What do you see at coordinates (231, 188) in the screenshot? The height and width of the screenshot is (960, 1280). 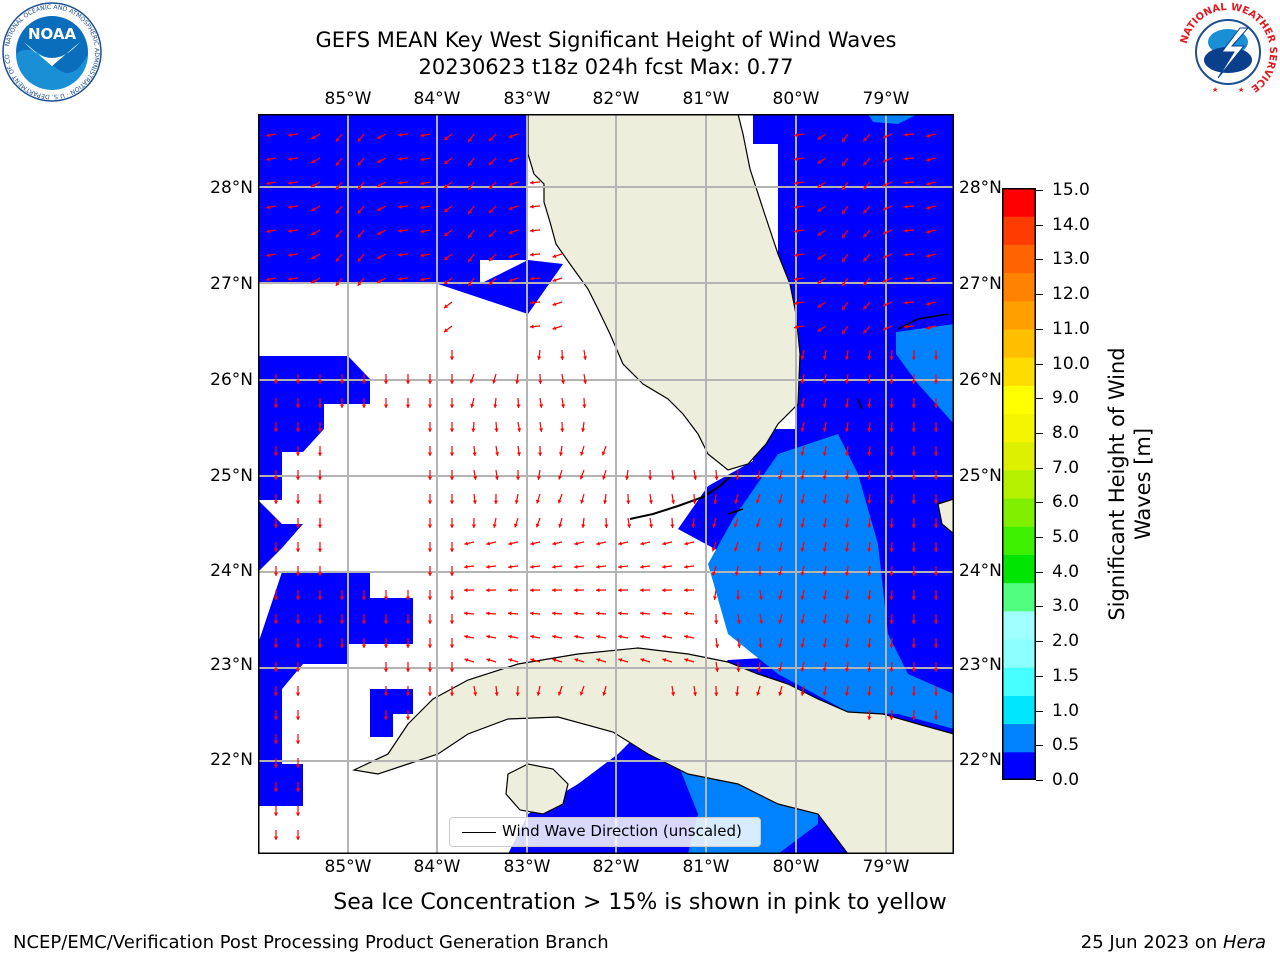 I see `lat-label-left: 28°N` at bounding box center [231, 188].